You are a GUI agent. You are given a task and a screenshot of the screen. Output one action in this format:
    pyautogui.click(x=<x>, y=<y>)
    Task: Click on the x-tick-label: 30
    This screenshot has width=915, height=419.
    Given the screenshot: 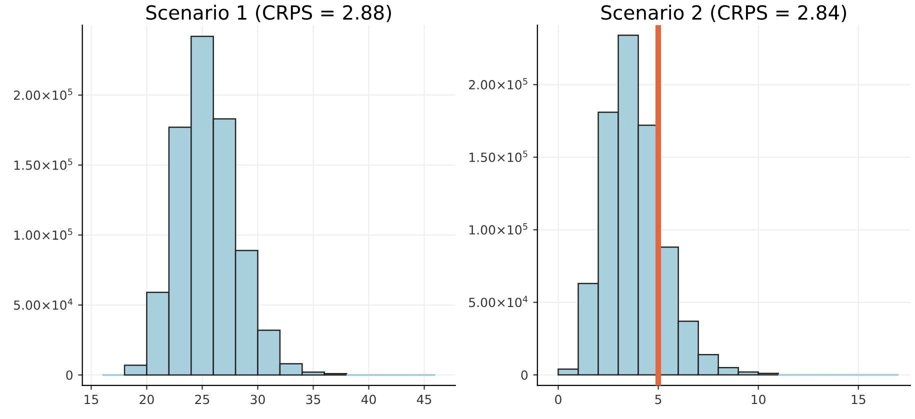 What is the action you would take?
    pyautogui.click(x=257, y=399)
    